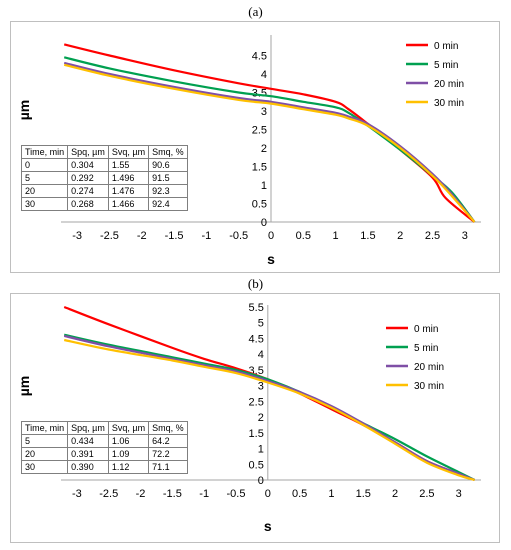 This screenshot has width=511, height=550. I want to click on y-tick-label: 5, so click(261, 324).